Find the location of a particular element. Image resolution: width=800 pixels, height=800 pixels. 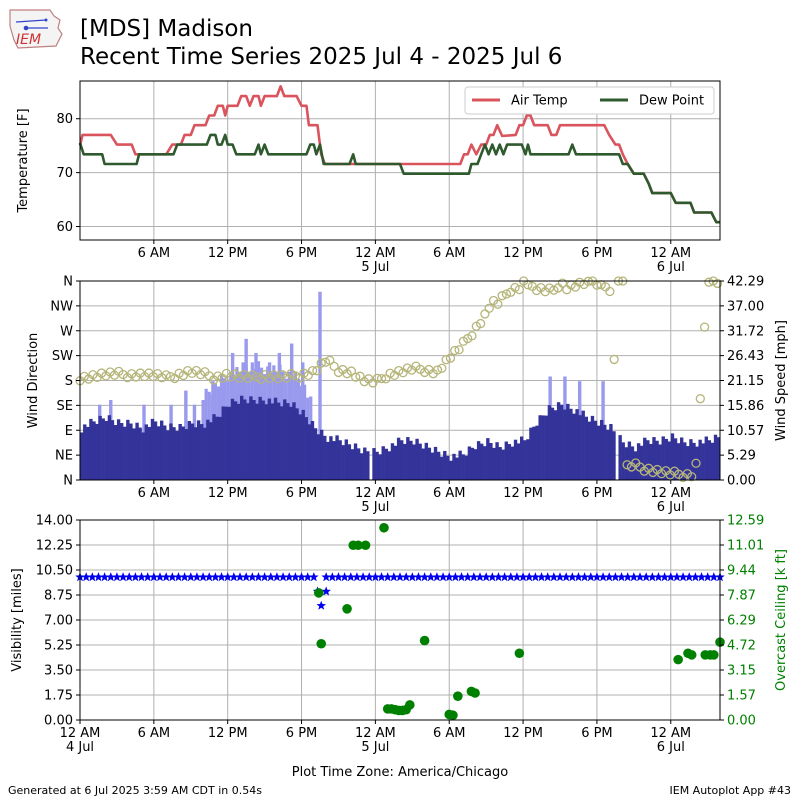

wind-speed-ytick-label: 42.29 is located at coordinates (745, 282).